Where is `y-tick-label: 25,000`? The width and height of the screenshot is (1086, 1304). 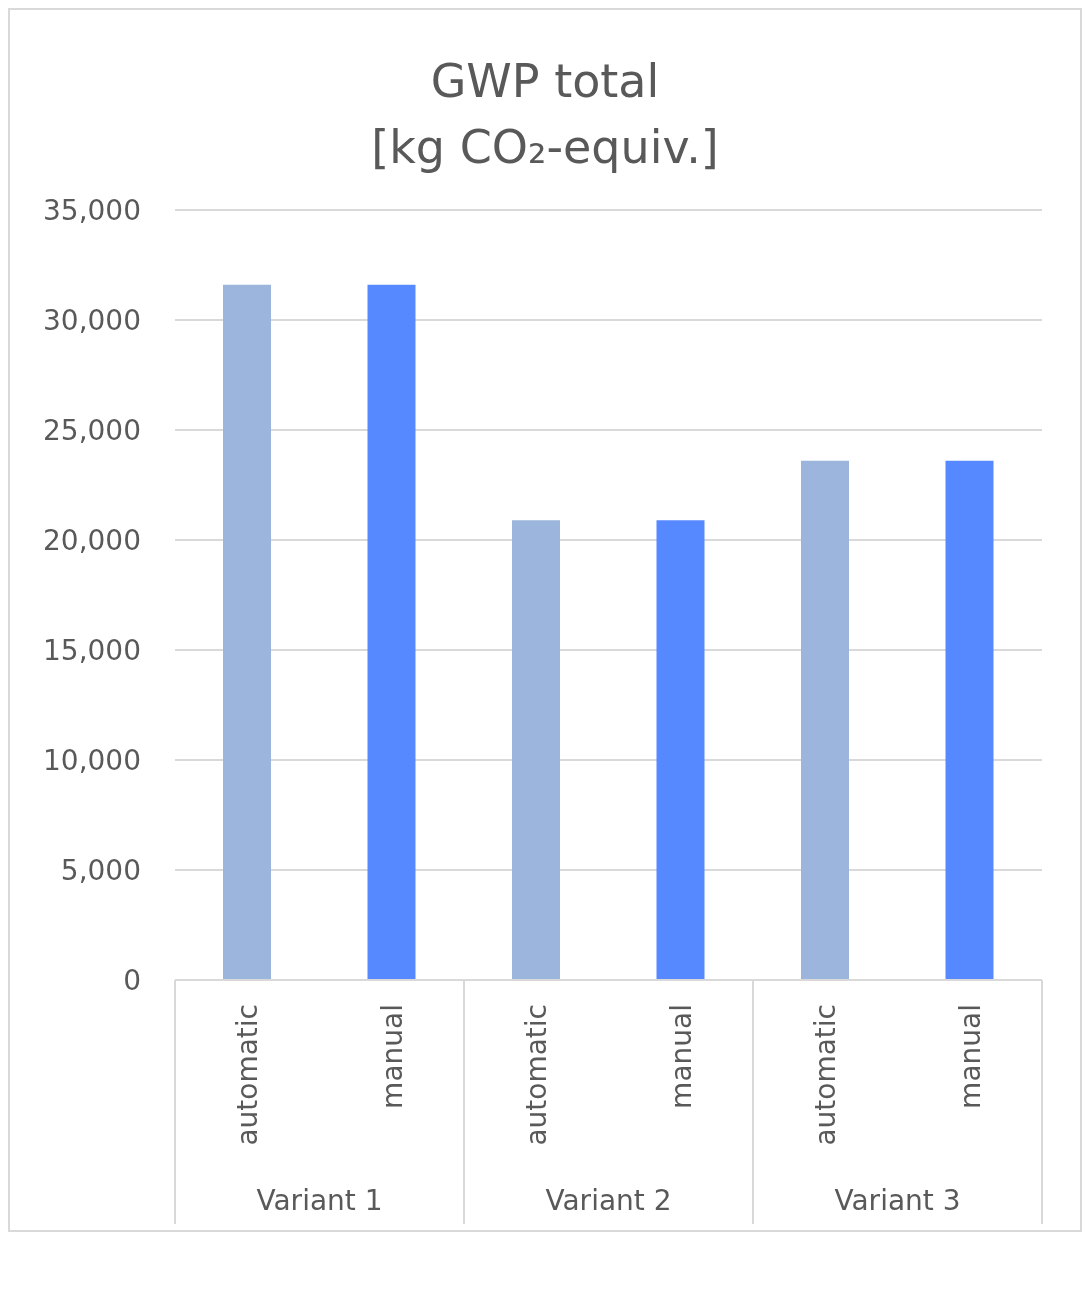
y-tick-label: 25,000 is located at coordinates (92, 430).